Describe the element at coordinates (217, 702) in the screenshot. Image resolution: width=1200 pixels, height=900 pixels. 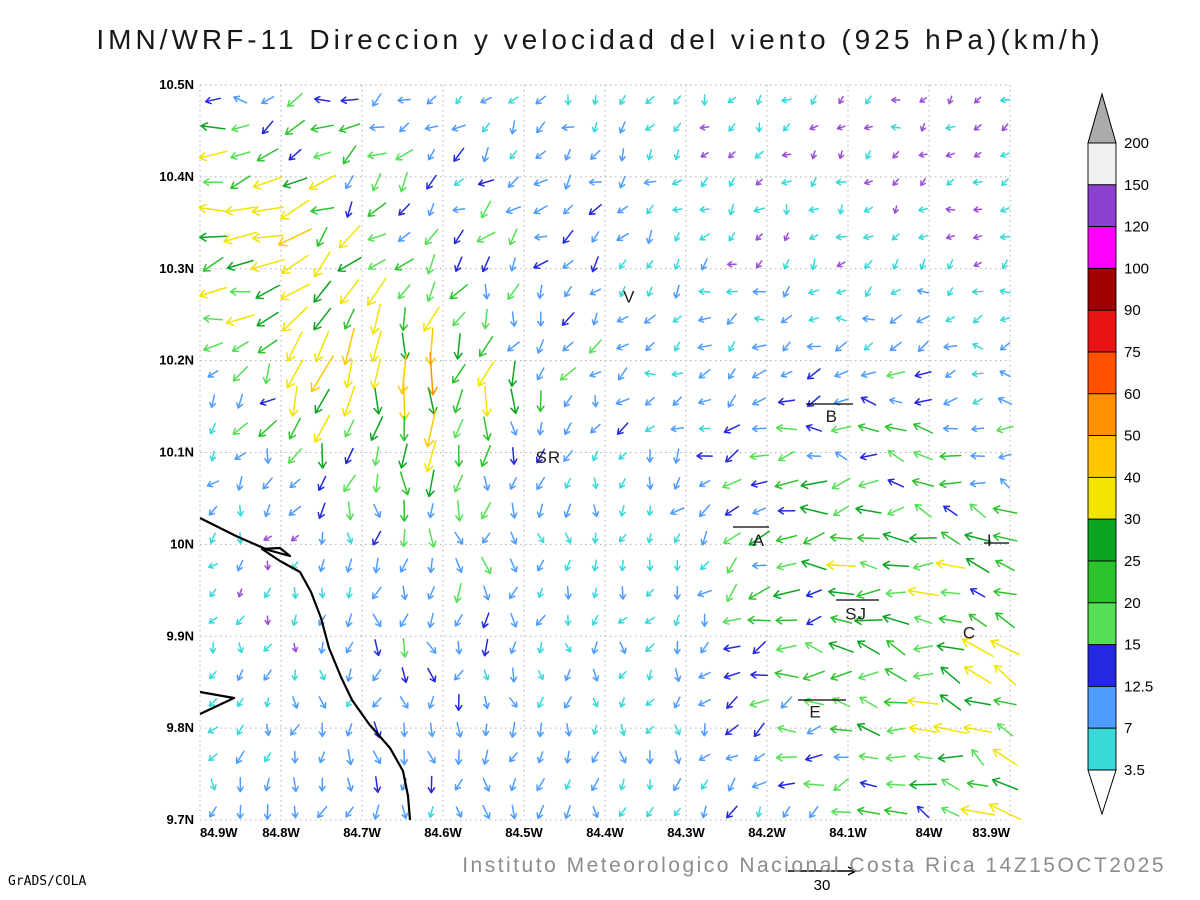
I see `coastline` at that location.